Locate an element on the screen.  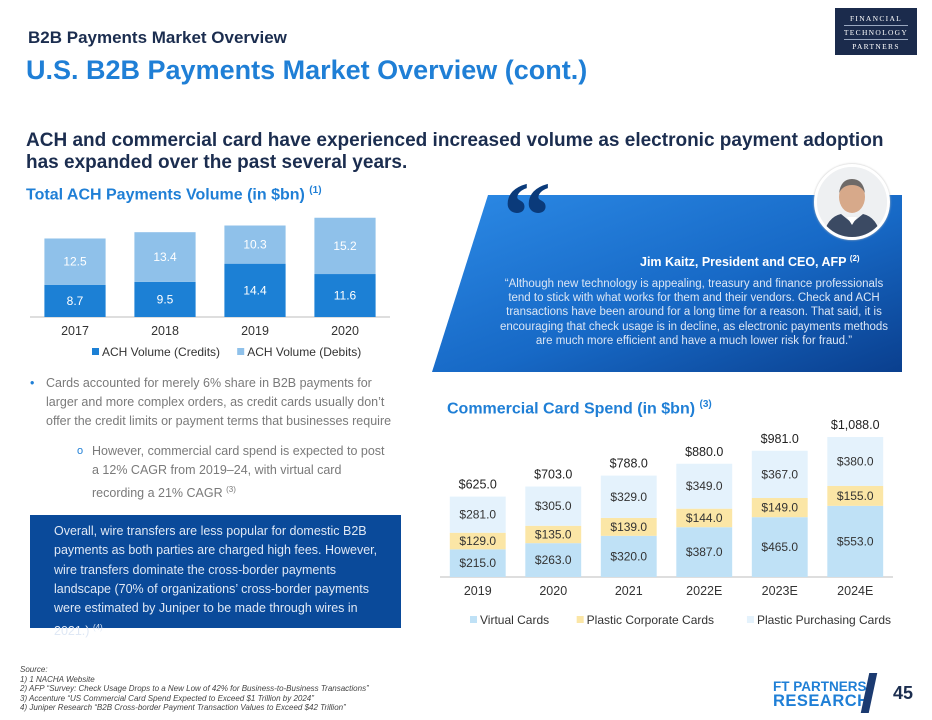
data-label: $263.0 is located at coordinates (553, 560).